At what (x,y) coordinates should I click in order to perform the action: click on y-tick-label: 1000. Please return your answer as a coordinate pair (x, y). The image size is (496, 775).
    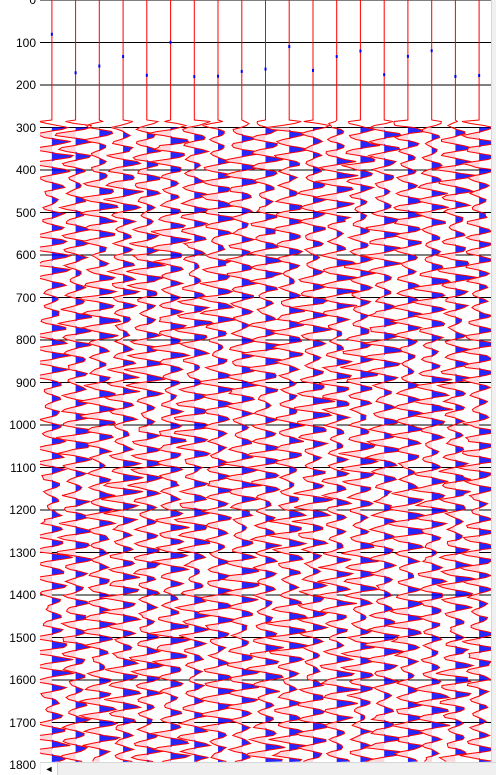
    Looking at the image, I should click on (22, 425).